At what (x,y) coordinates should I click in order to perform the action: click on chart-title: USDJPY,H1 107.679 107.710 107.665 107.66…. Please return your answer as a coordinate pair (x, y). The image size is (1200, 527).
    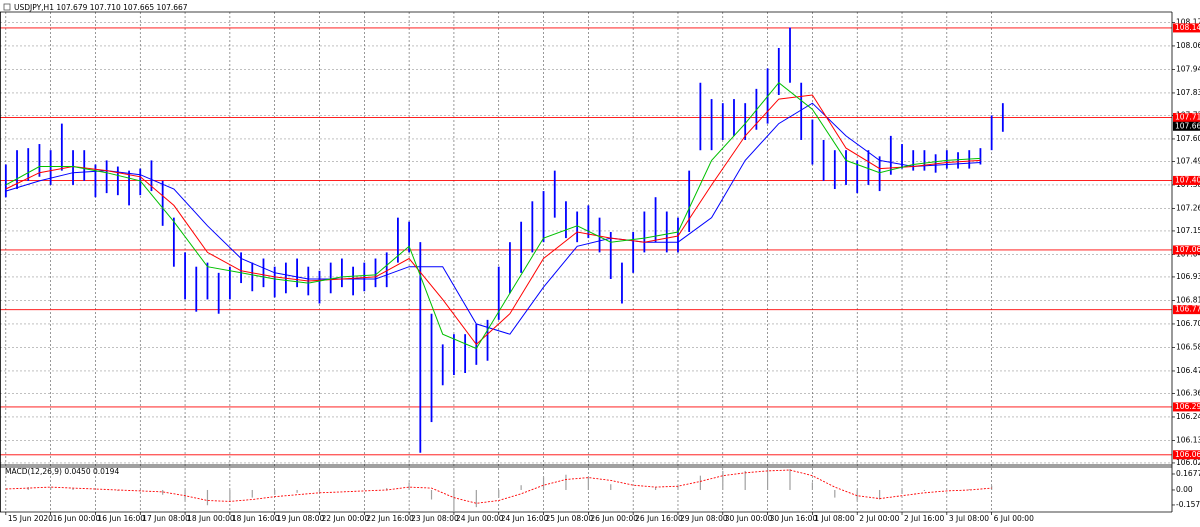
    Looking at the image, I should click on (101, 7).